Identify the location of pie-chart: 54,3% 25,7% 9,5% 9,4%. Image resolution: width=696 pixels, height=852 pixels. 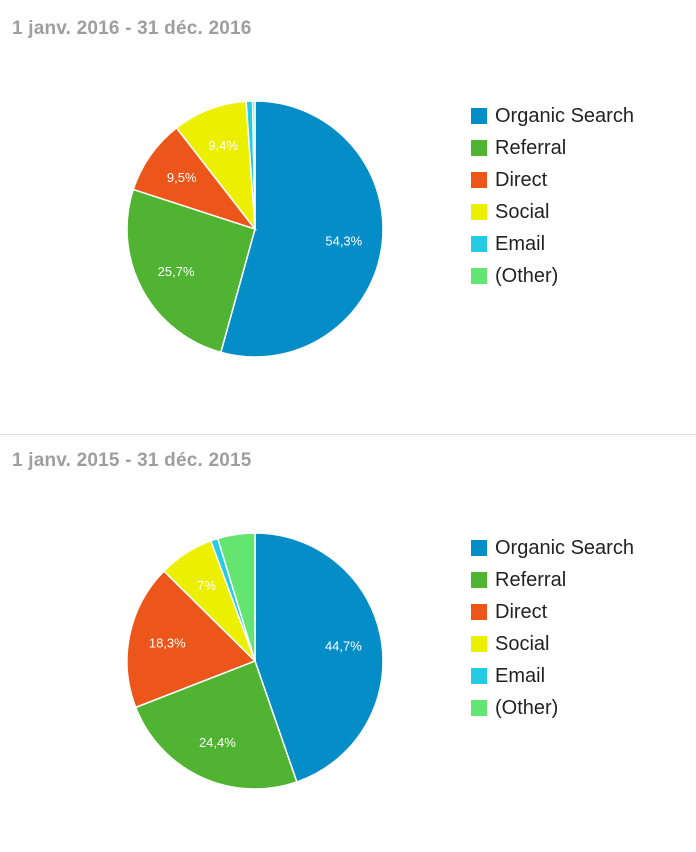
(255, 229).